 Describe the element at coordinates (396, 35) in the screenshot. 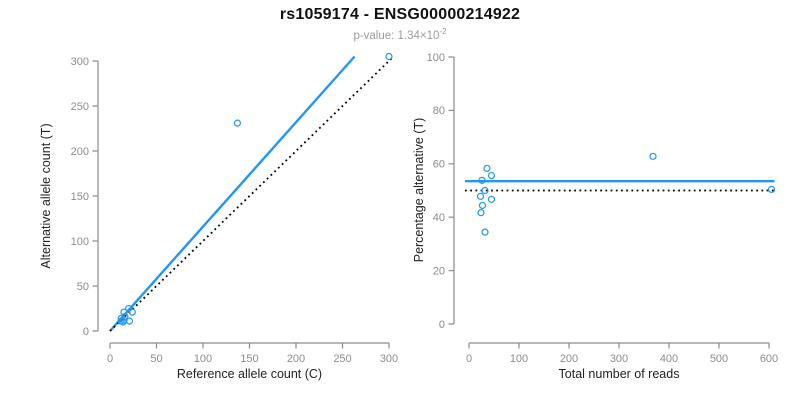

I see `pvalue-text: p-value: 1.34×10` at that location.